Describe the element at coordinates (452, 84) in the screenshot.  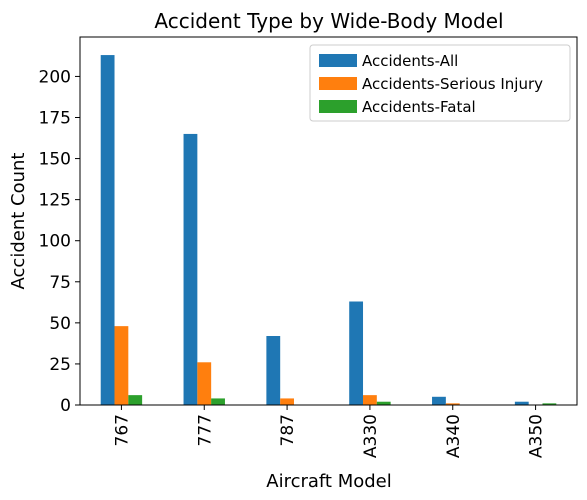
I see `legend-label: Accidents-Serious Injury` at that location.